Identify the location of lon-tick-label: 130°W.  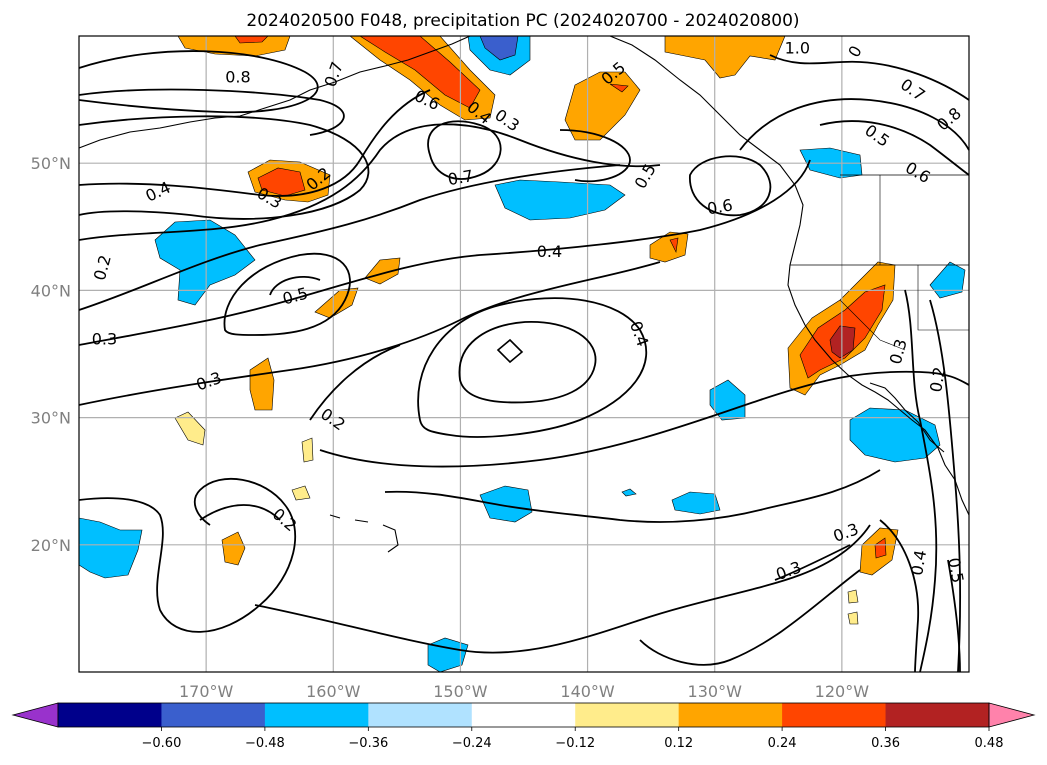
(715, 691).